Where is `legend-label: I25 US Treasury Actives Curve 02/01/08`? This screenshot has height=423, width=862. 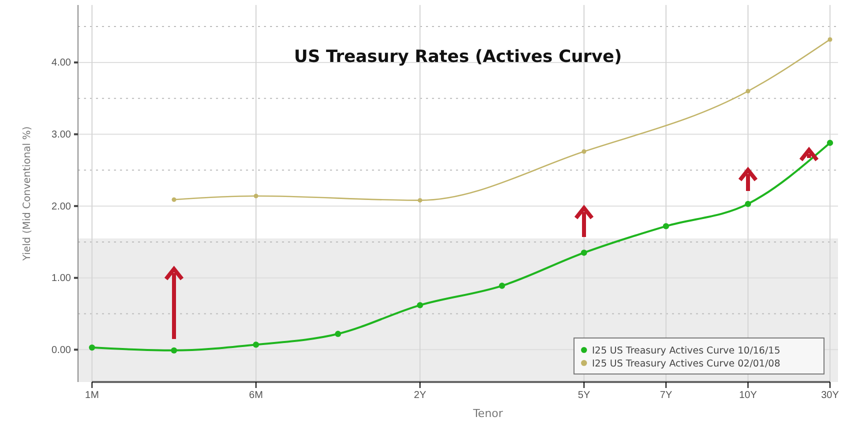 legend-label: I25 US Treasury Actives Curve 02/01/08 is located at coordinates (686, 364).